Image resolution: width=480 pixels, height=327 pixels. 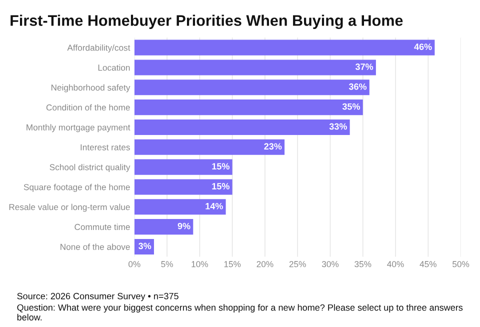 I want to click on source-note: Source: 2026 Consumer Survey • n=375, so click(x=97, y=297).